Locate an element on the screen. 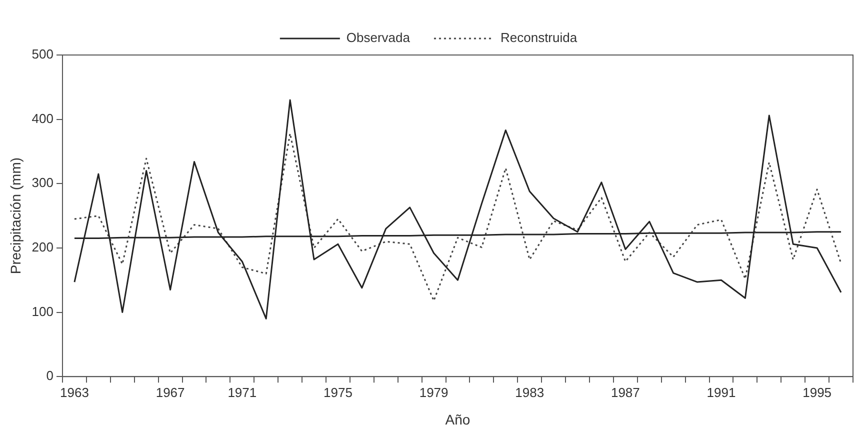 The height and width of the screenshot is (437, 861). y-tick-label: 300 is located at coordinates (43, 182).